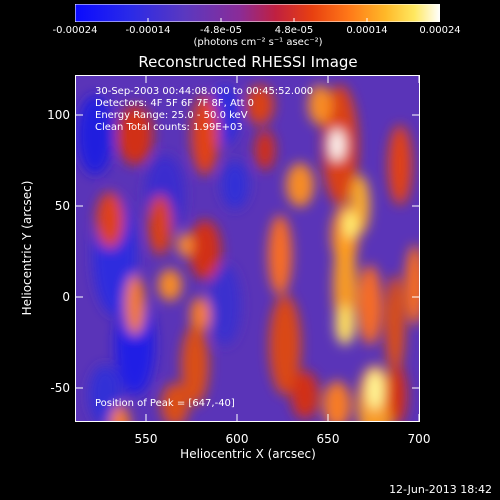 The width and height of the screenshot is (500, 500). What do you see at coordinates (294, 30) in the screenshot?
I see `colorbar-tick: 4.8e-05` at bounding box center [294, 30].